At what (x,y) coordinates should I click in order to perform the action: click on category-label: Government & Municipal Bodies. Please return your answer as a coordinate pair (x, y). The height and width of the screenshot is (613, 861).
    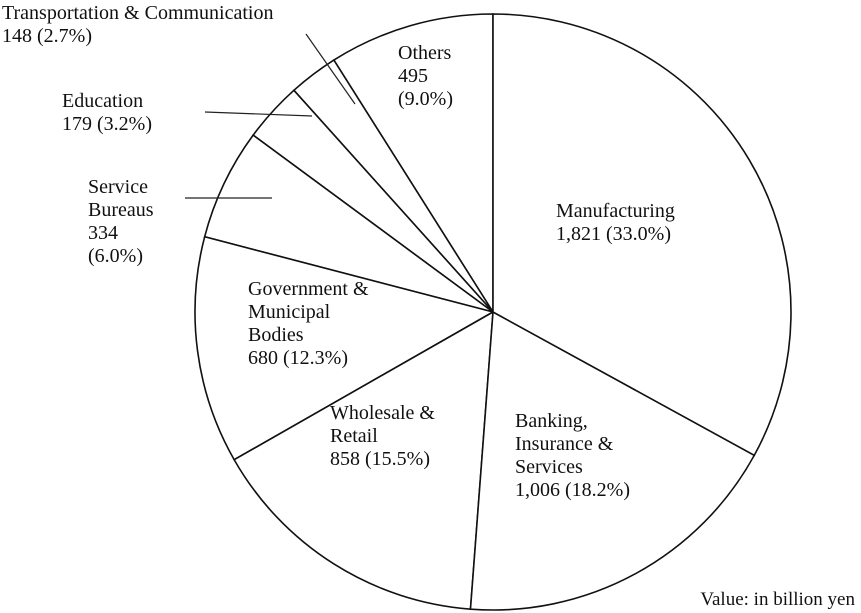
    Looking at the image, I should click on (308, 312).